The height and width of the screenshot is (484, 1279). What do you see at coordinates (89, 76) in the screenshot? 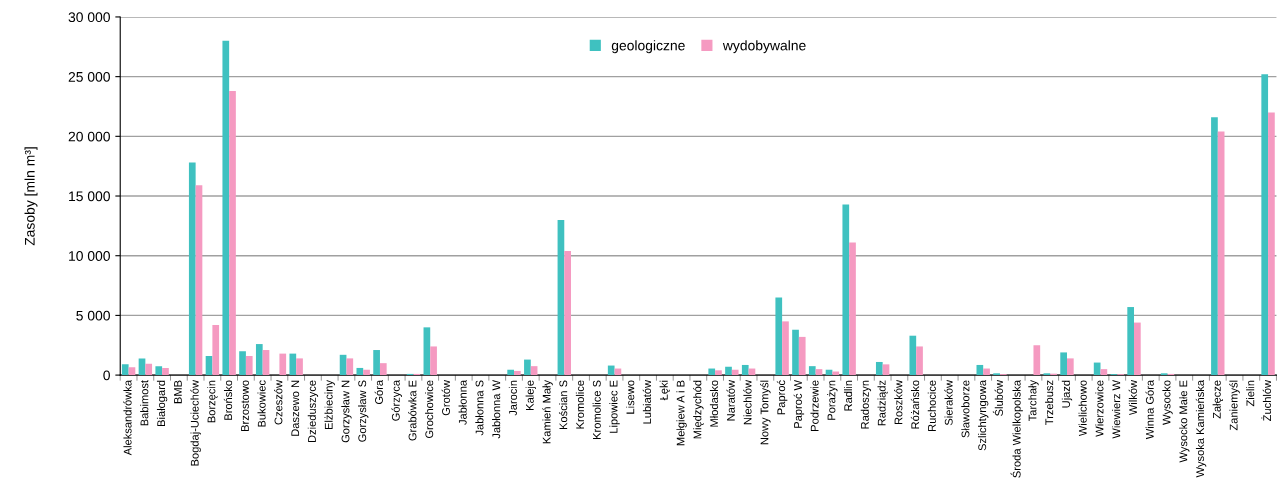
I see `y-tick-label: 25 000` at bounding box center [89, 76].